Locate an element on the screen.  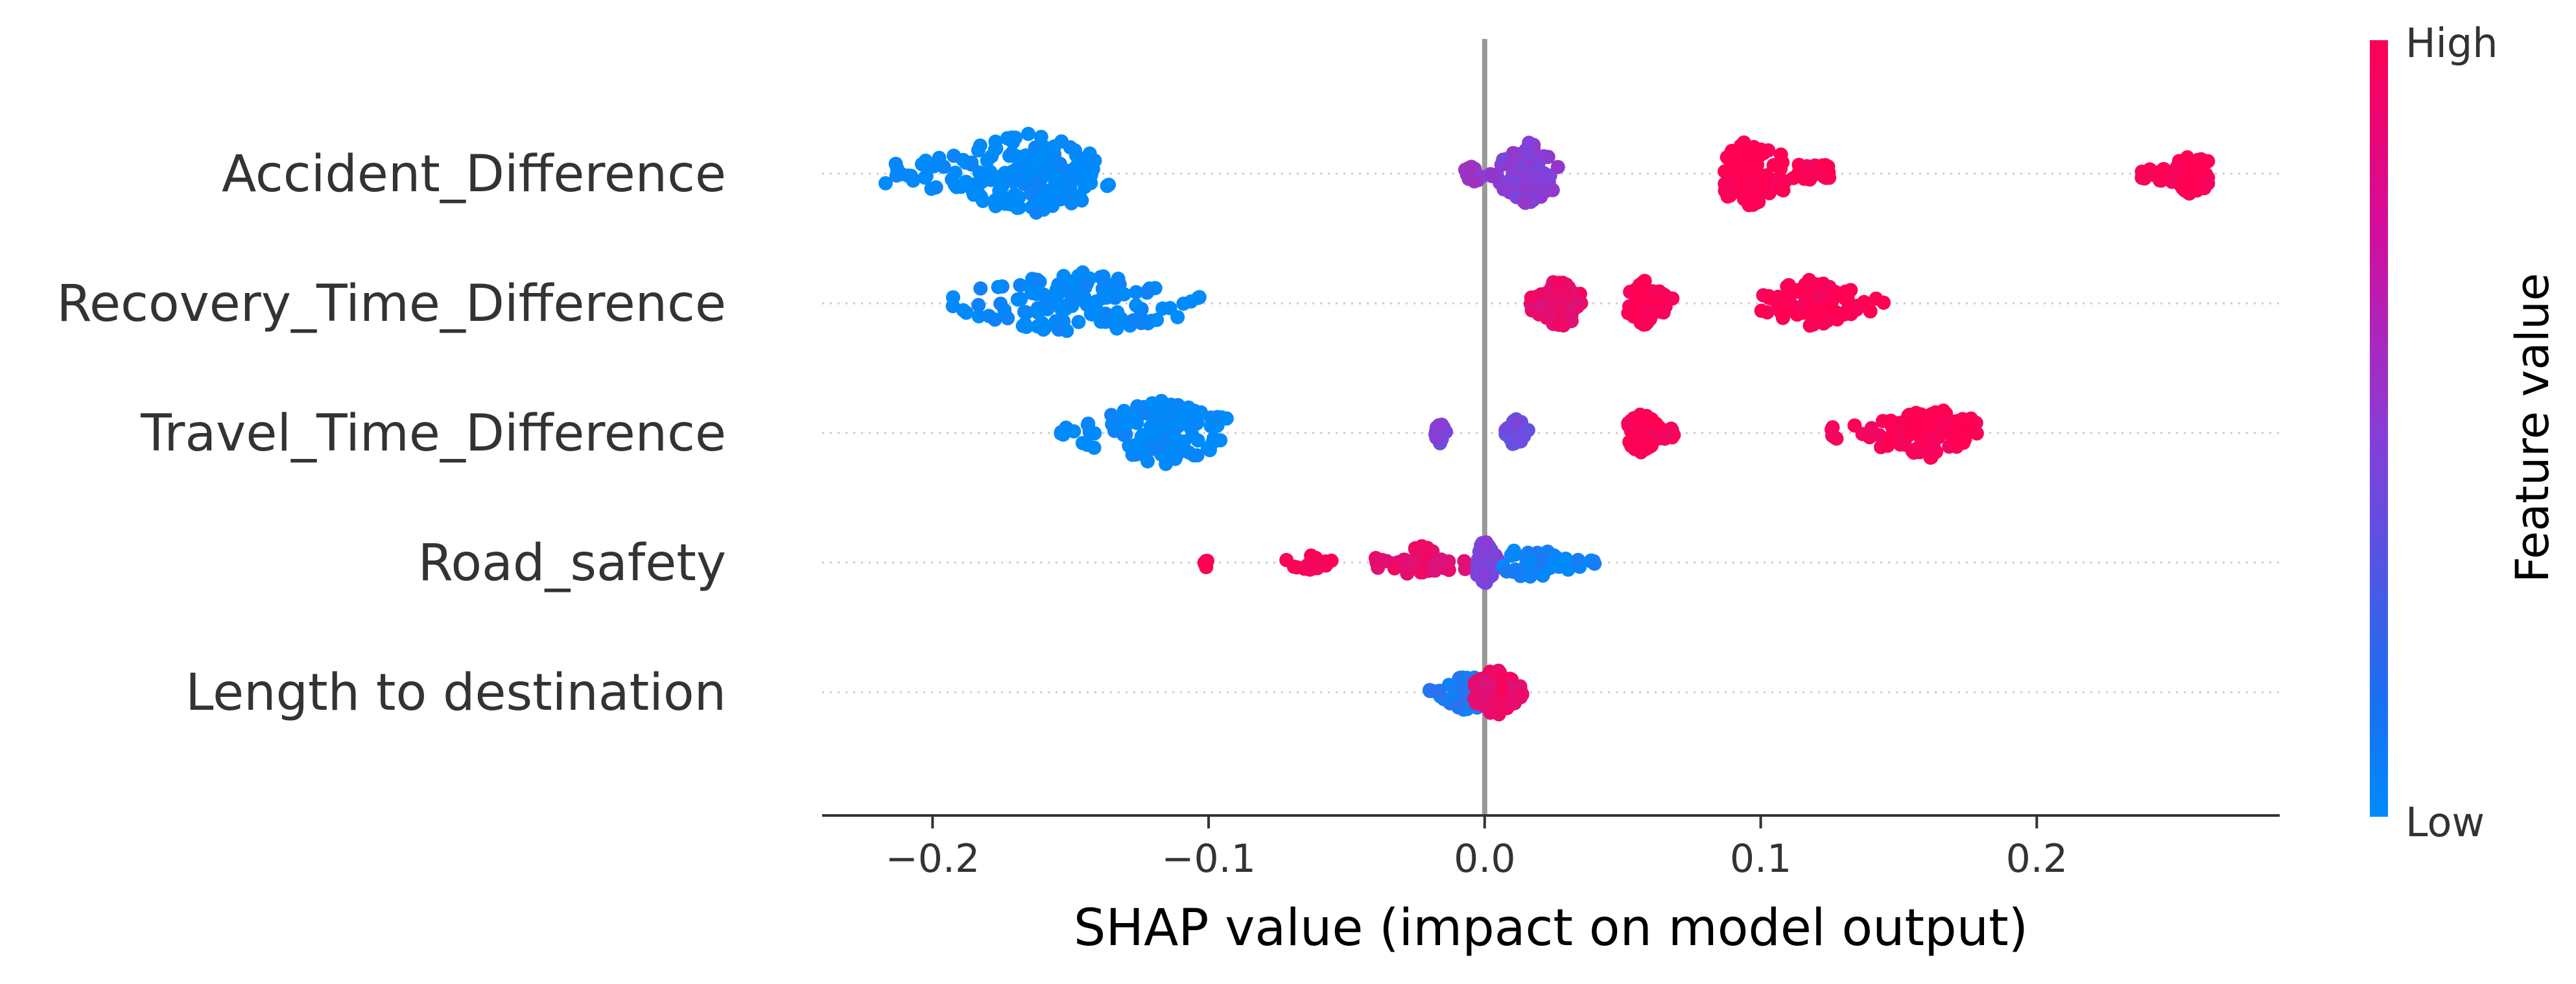
feature-label: Road_safety is located at coordinates (572, 563).